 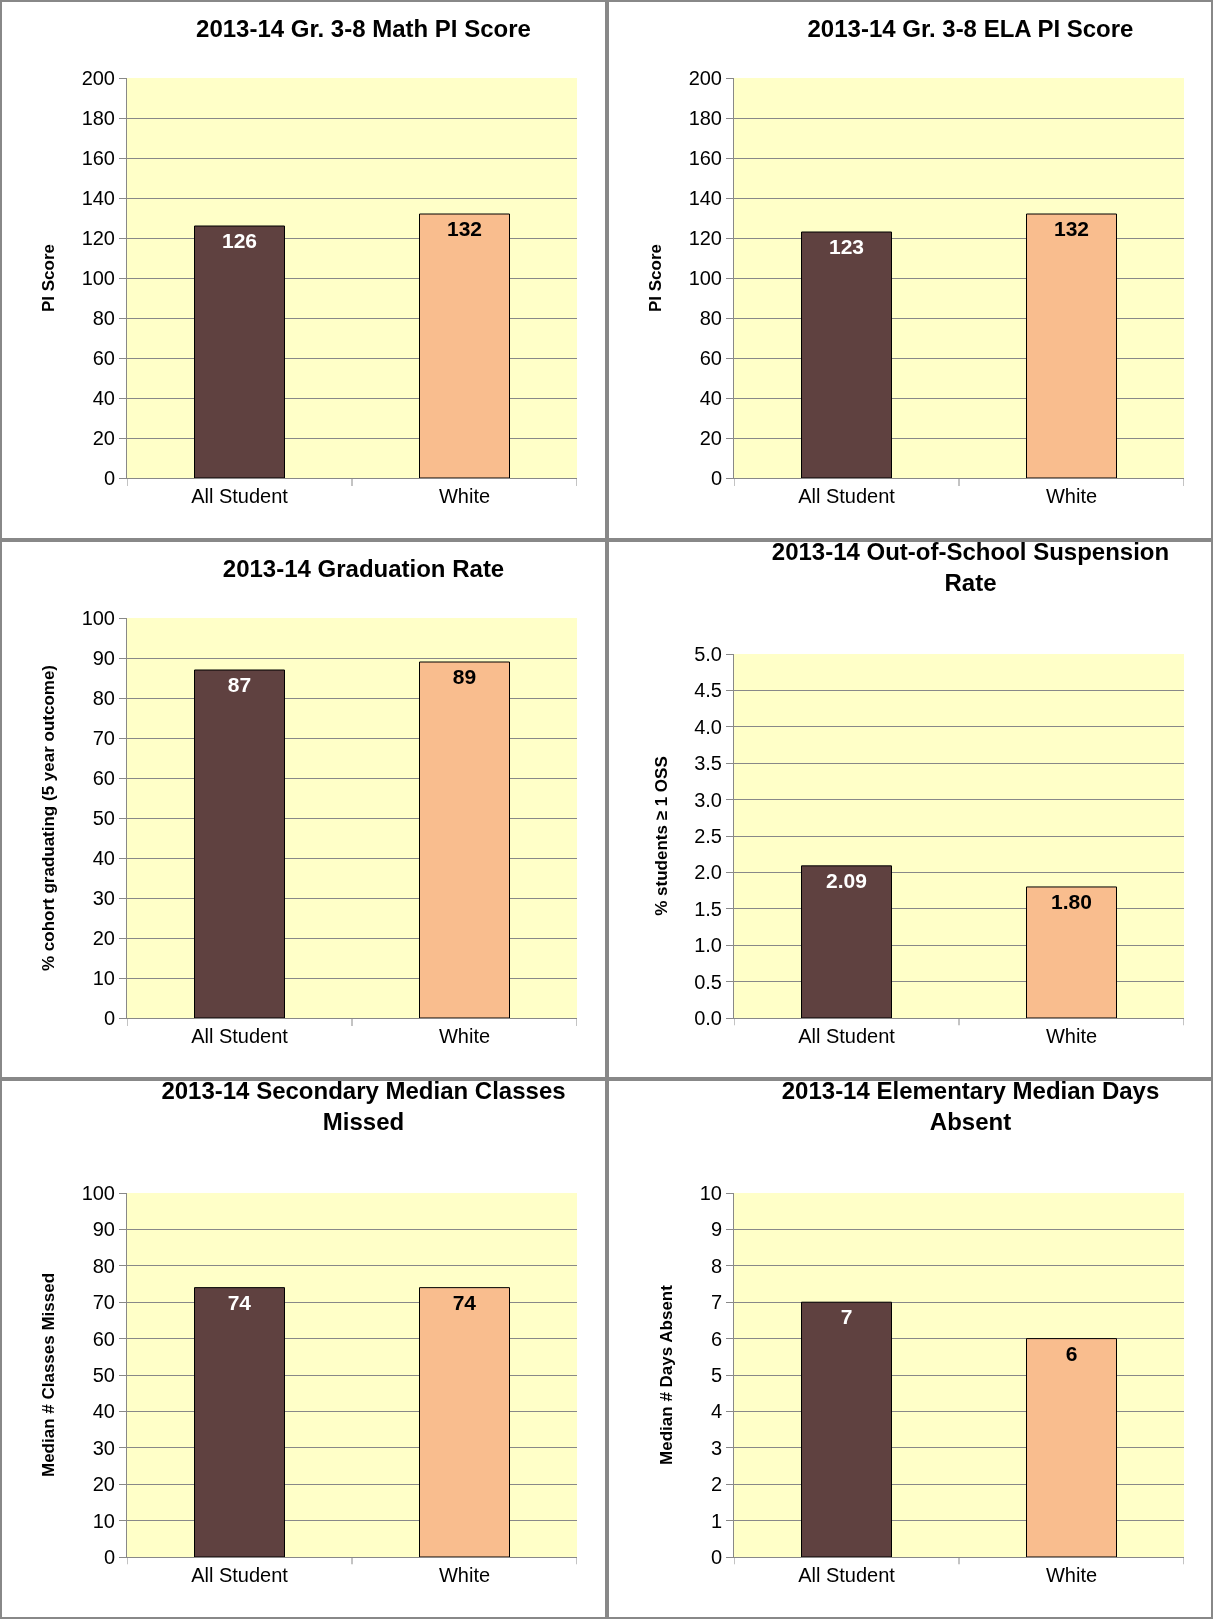 I want to click on data-label: 2.09, so click(x=846, y=880).